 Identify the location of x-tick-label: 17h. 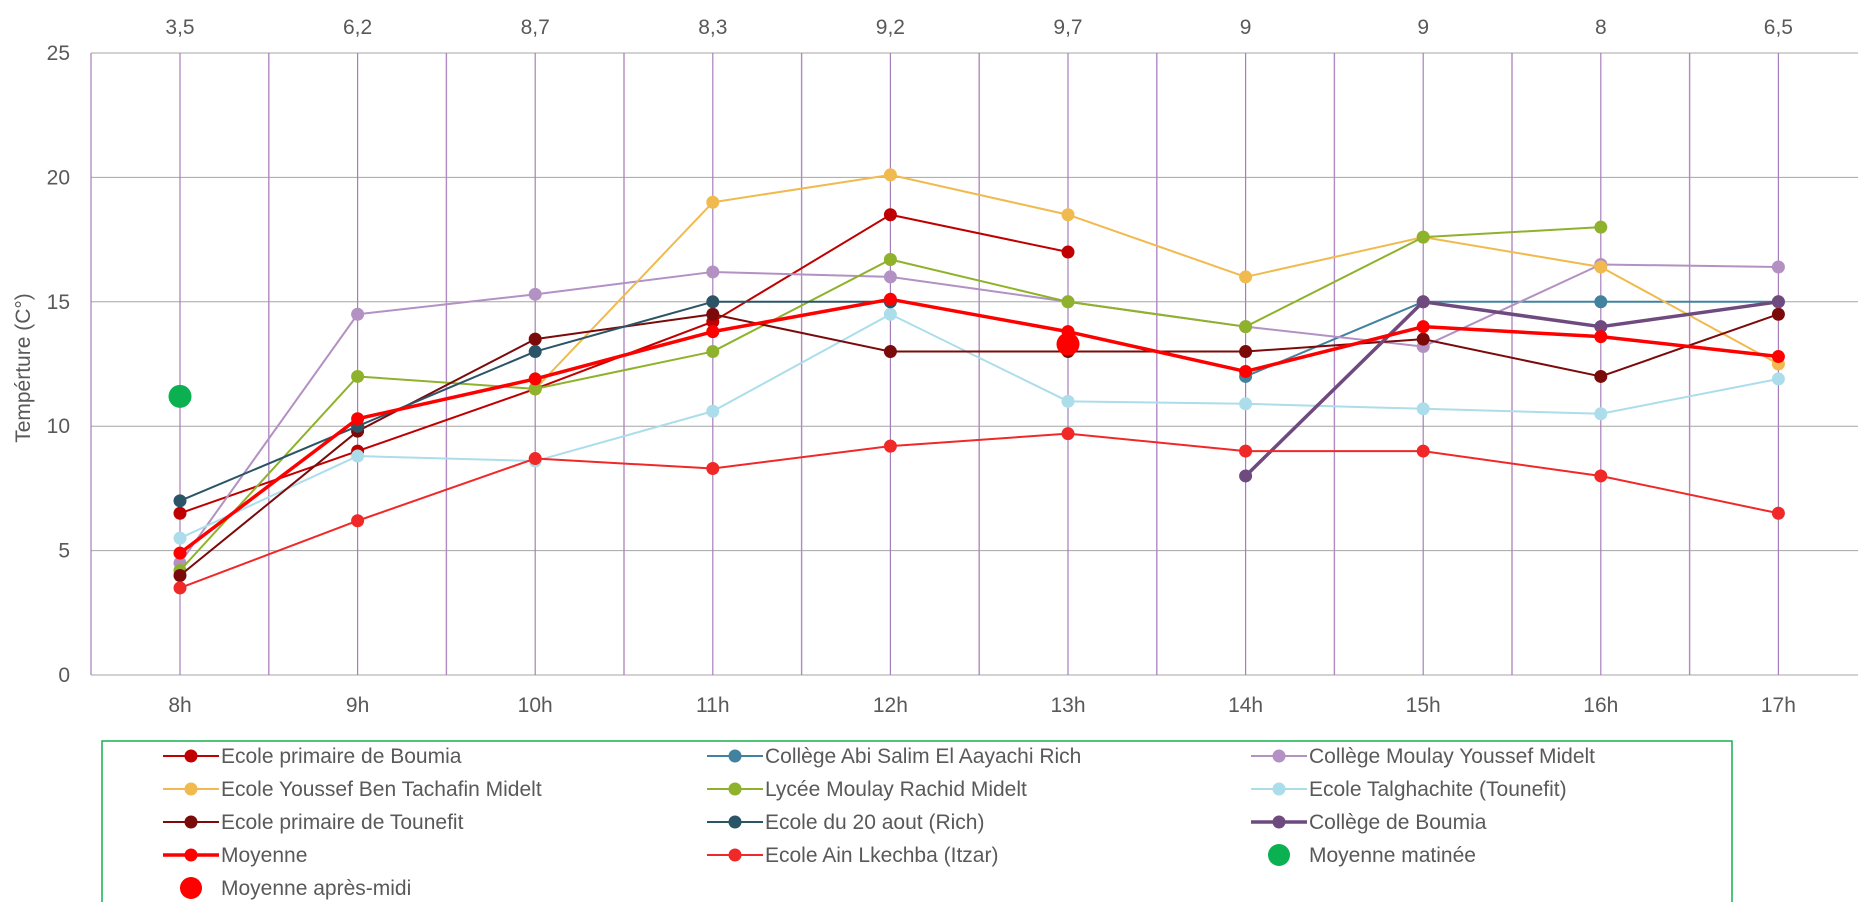
(1778, 705).